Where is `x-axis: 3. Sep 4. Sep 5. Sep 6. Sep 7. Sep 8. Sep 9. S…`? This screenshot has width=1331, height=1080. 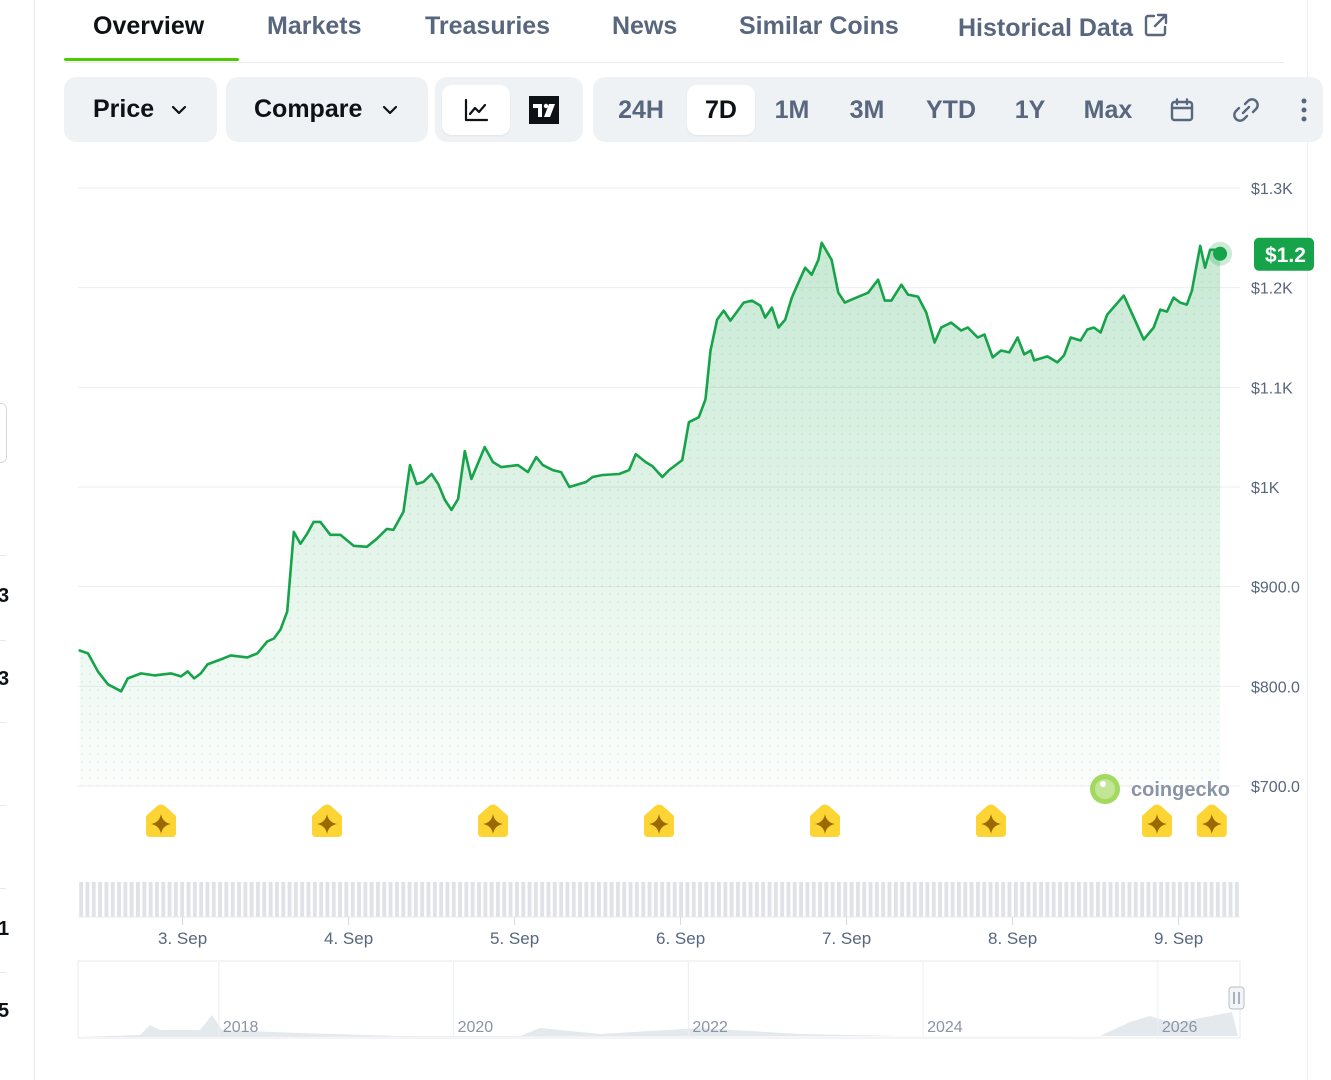
x-axis: 3. Sep 4. Sep 5. Sep 6. Sep 7. Sep 8. Sep 9. S… is located at coordinates (680, 932).